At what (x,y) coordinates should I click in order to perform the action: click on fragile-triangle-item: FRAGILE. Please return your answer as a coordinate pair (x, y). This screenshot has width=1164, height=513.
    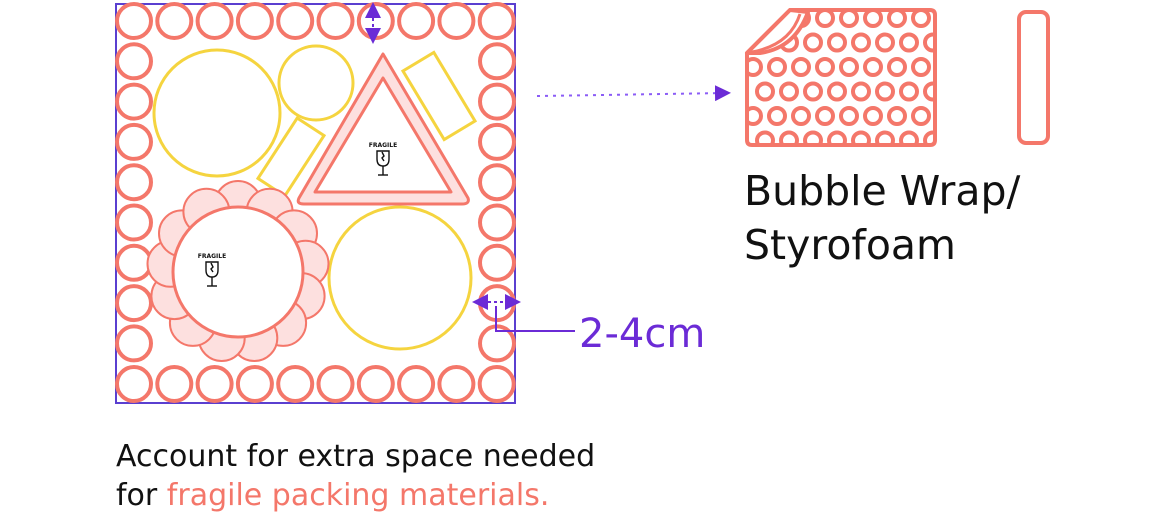
    Looking at the image, I should click on (383, 129).